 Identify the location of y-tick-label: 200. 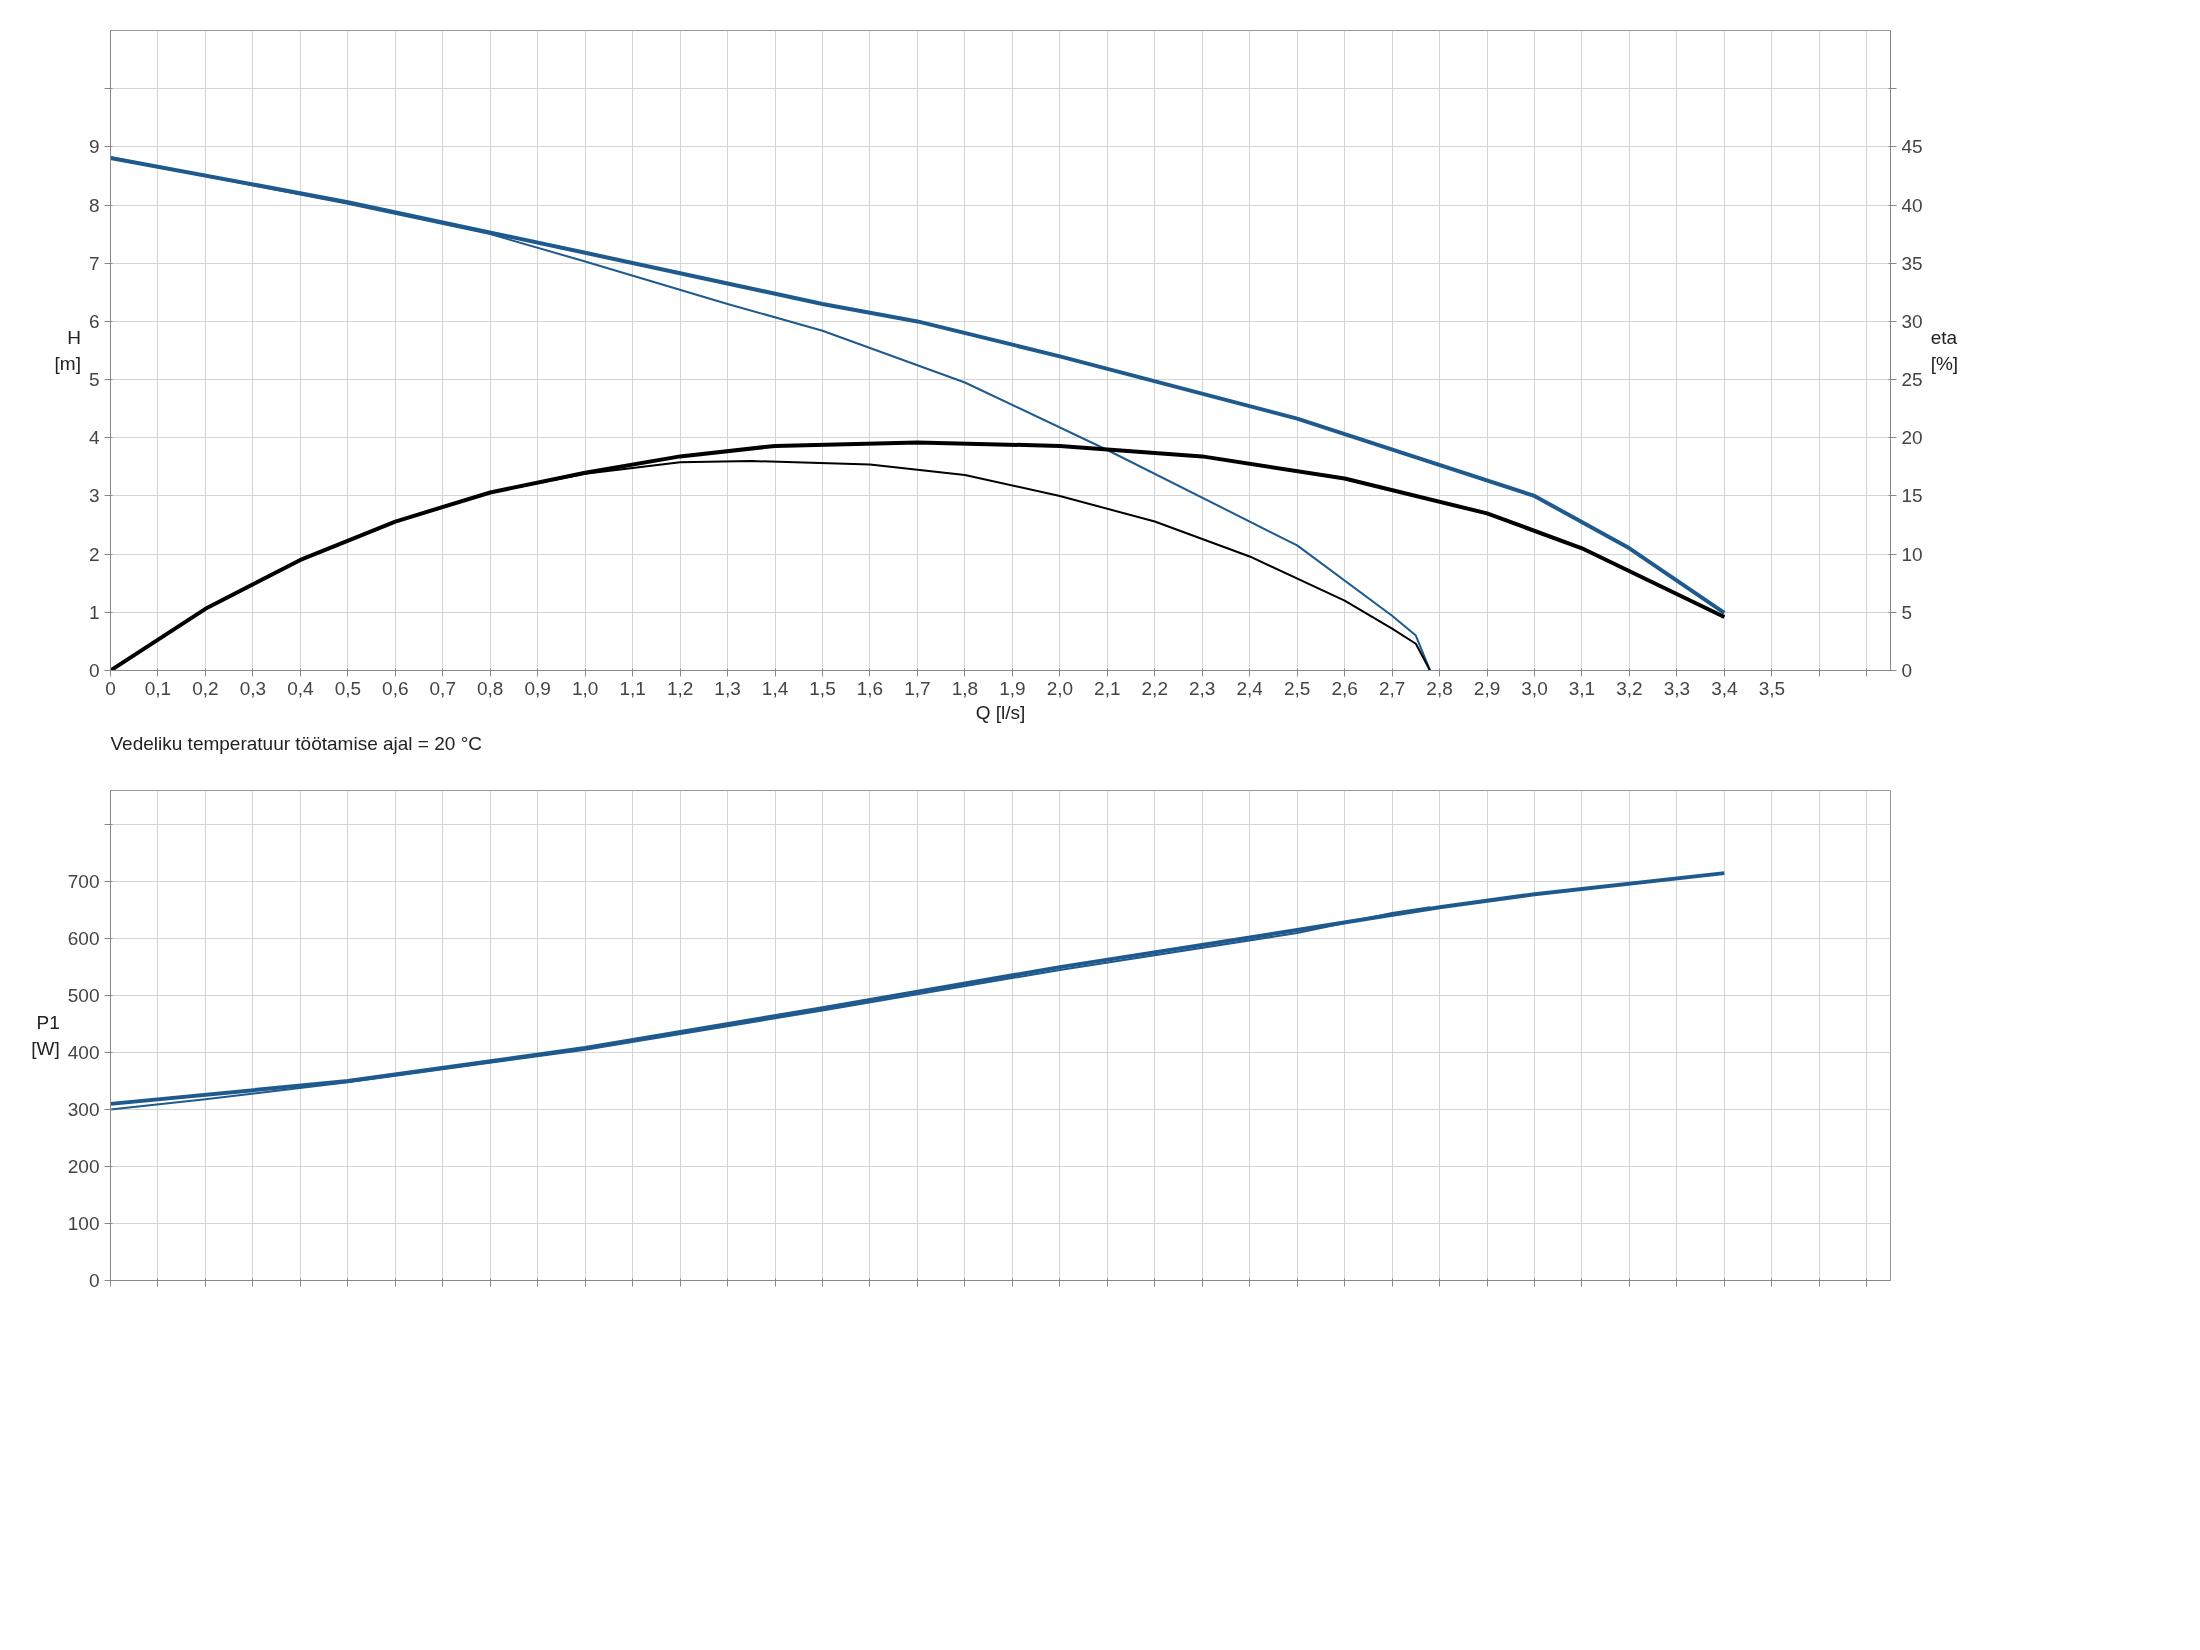
(83, 1167).